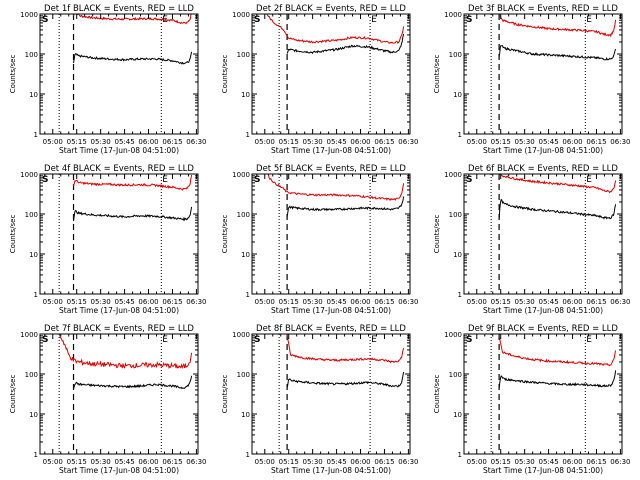  What do you see at coordinates (543, 9) in the screenshot?
I see `panel-title: Det 3f BLACK = Events, RED = LLD` at bounding box center [543, 9].